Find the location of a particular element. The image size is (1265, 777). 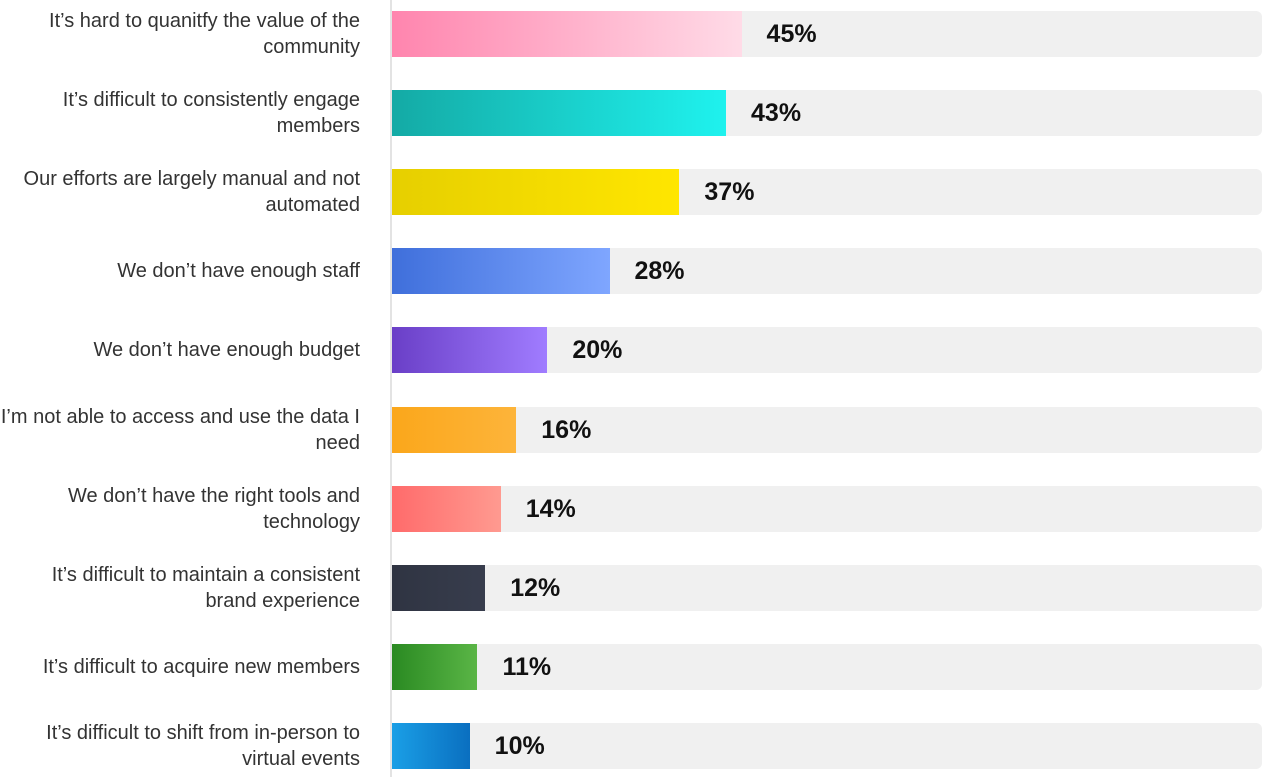

category-label: We don’t have enough staff is located at coordinates (238, 271).